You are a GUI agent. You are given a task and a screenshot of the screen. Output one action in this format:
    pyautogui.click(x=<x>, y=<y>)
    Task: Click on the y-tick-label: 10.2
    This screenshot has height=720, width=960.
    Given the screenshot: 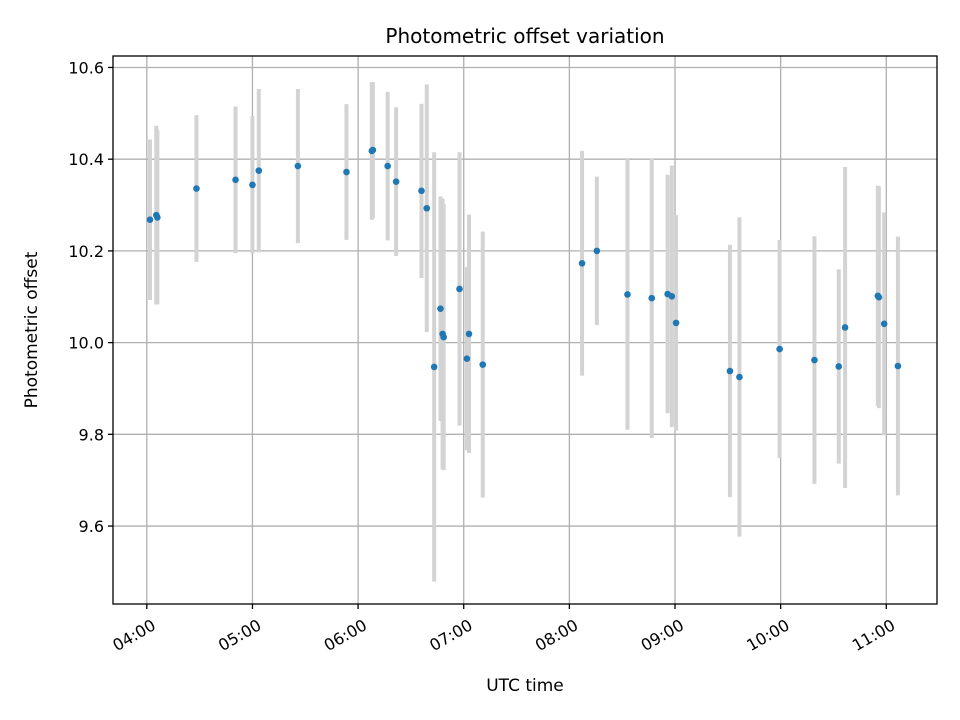 What is the action you would take?
    pyautogui.click(x=86, y=251)
    